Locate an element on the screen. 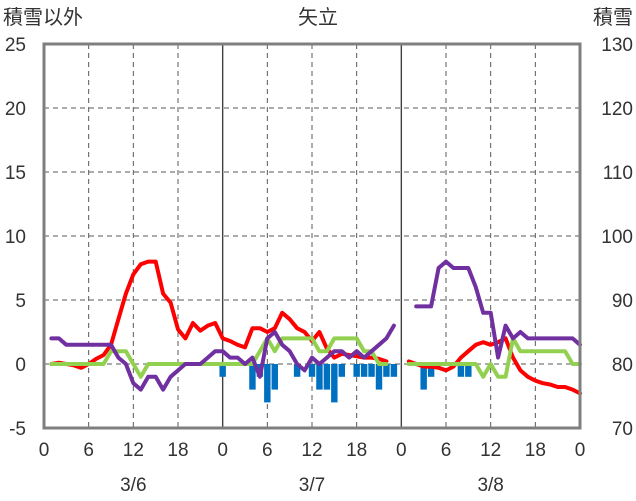  date-label: 3/6 is located at coordinates (133, 485).